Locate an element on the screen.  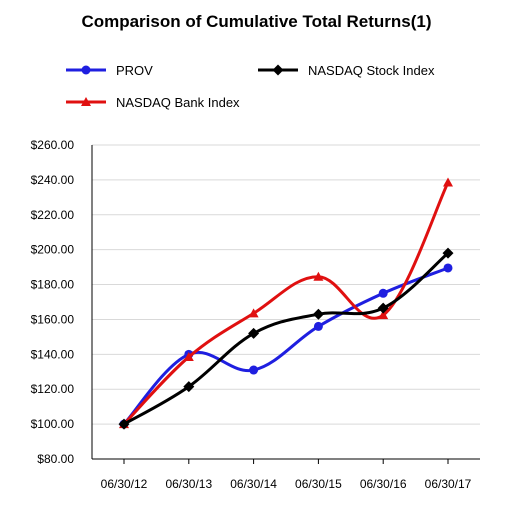
y-tick-label: $200.00 is located at coordinates (53, 250).